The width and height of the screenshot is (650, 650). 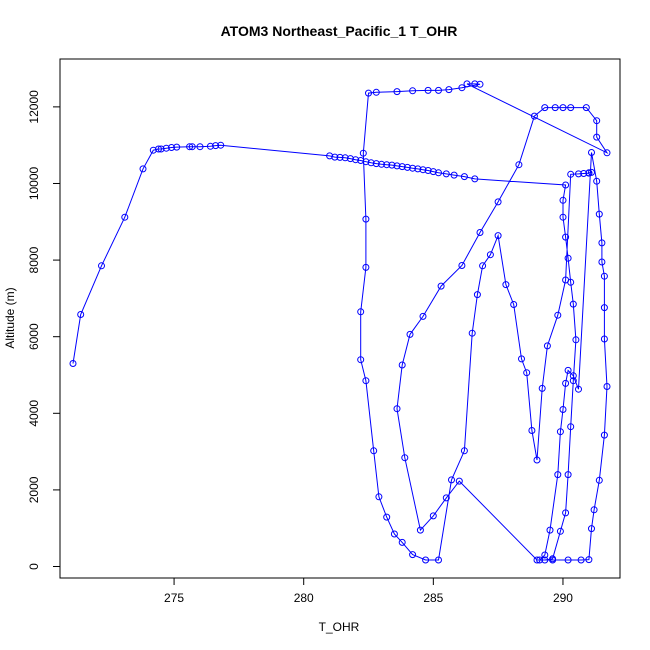 What do you see at coordinates (34, 566) in the screenshot?
I see `y-tick-label: 0` at bounding box center [34, 566].